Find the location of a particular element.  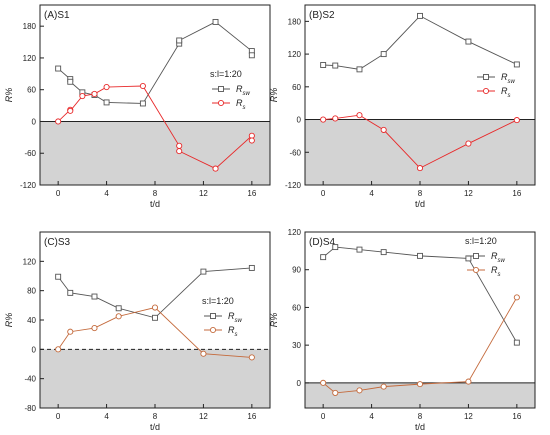

y-tick-label: -80 is located at coordinates (30, 408).